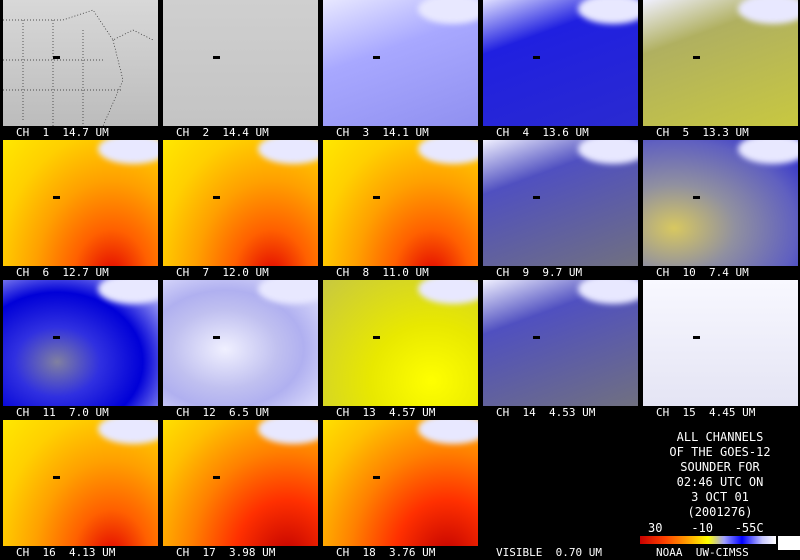 This screenshot has height=560, width=800. Describe the element at coordinates (386, 552) in the screenshot. I see `channel-label: CH 18 3.76 UM` at that location.